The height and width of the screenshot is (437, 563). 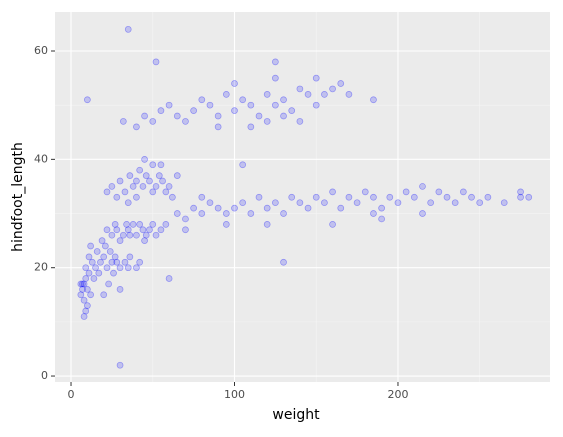 I want to click on x-tick-label: 0, so click(x=71, y=394).